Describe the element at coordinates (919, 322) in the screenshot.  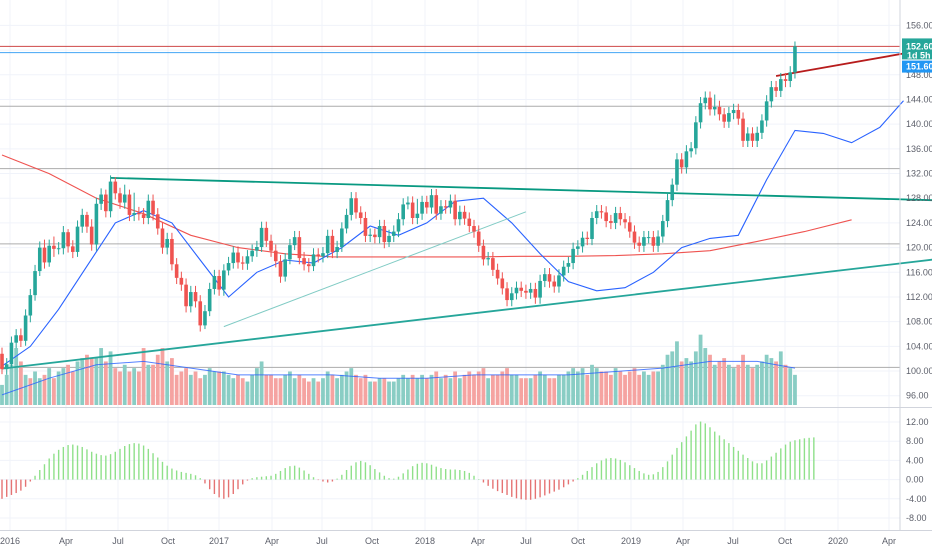
I see `price-tick-label: 108.00` at that location.